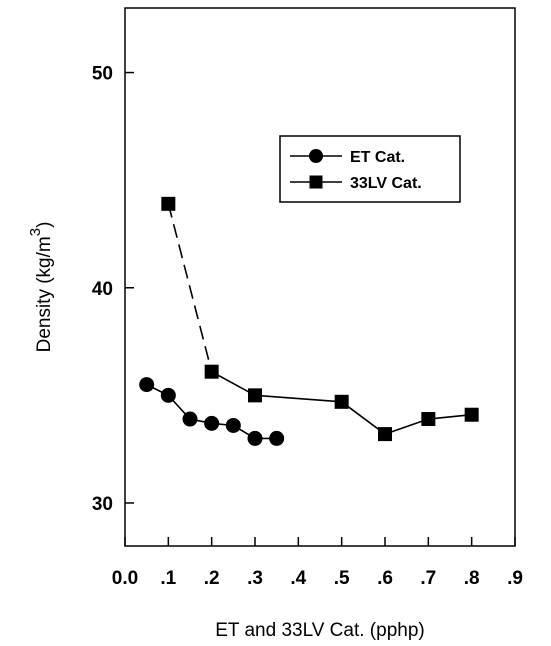  Describe the element at coordinates (515, 578) in the screenshot. I see `x-tick-label: .9` at that location.